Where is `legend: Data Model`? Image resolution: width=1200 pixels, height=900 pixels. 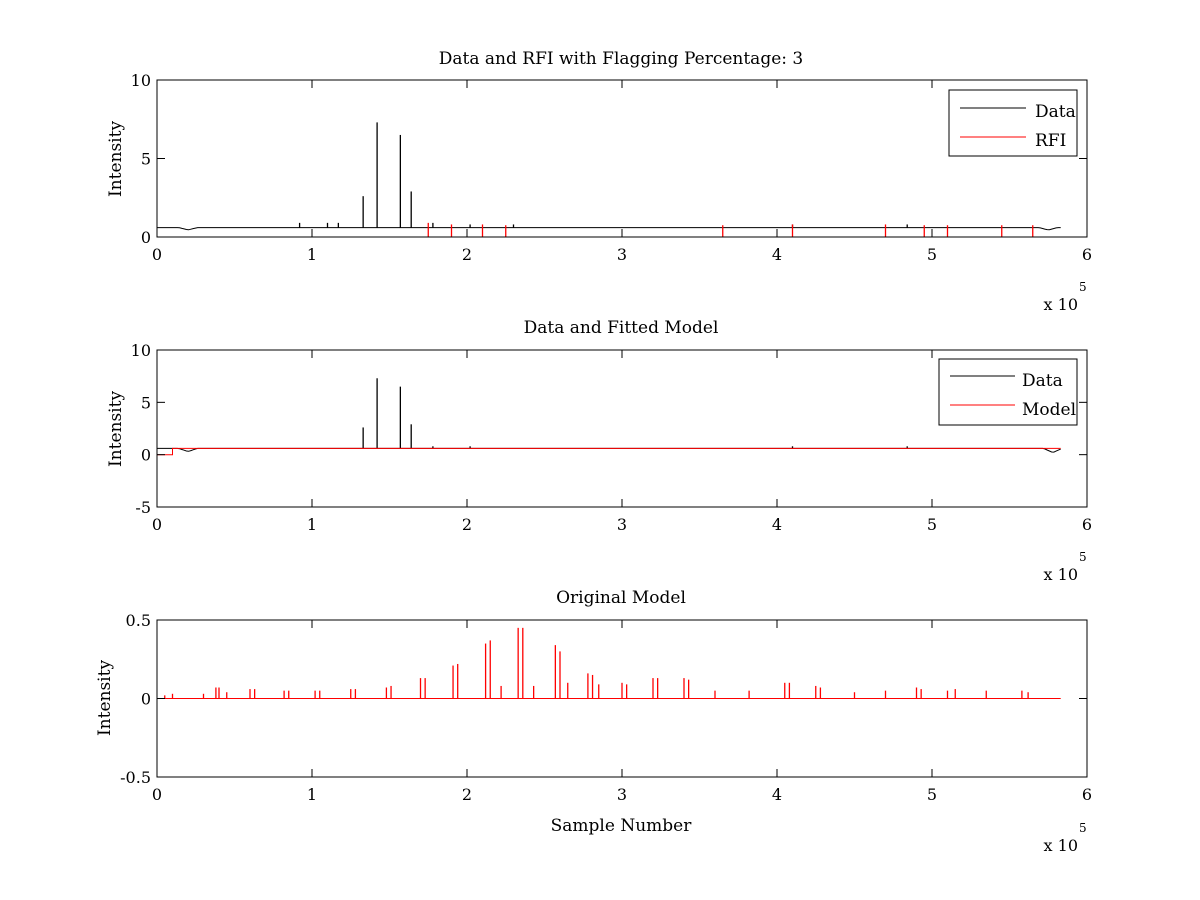 legend: Data Model is located at coordinates (1008, 392).